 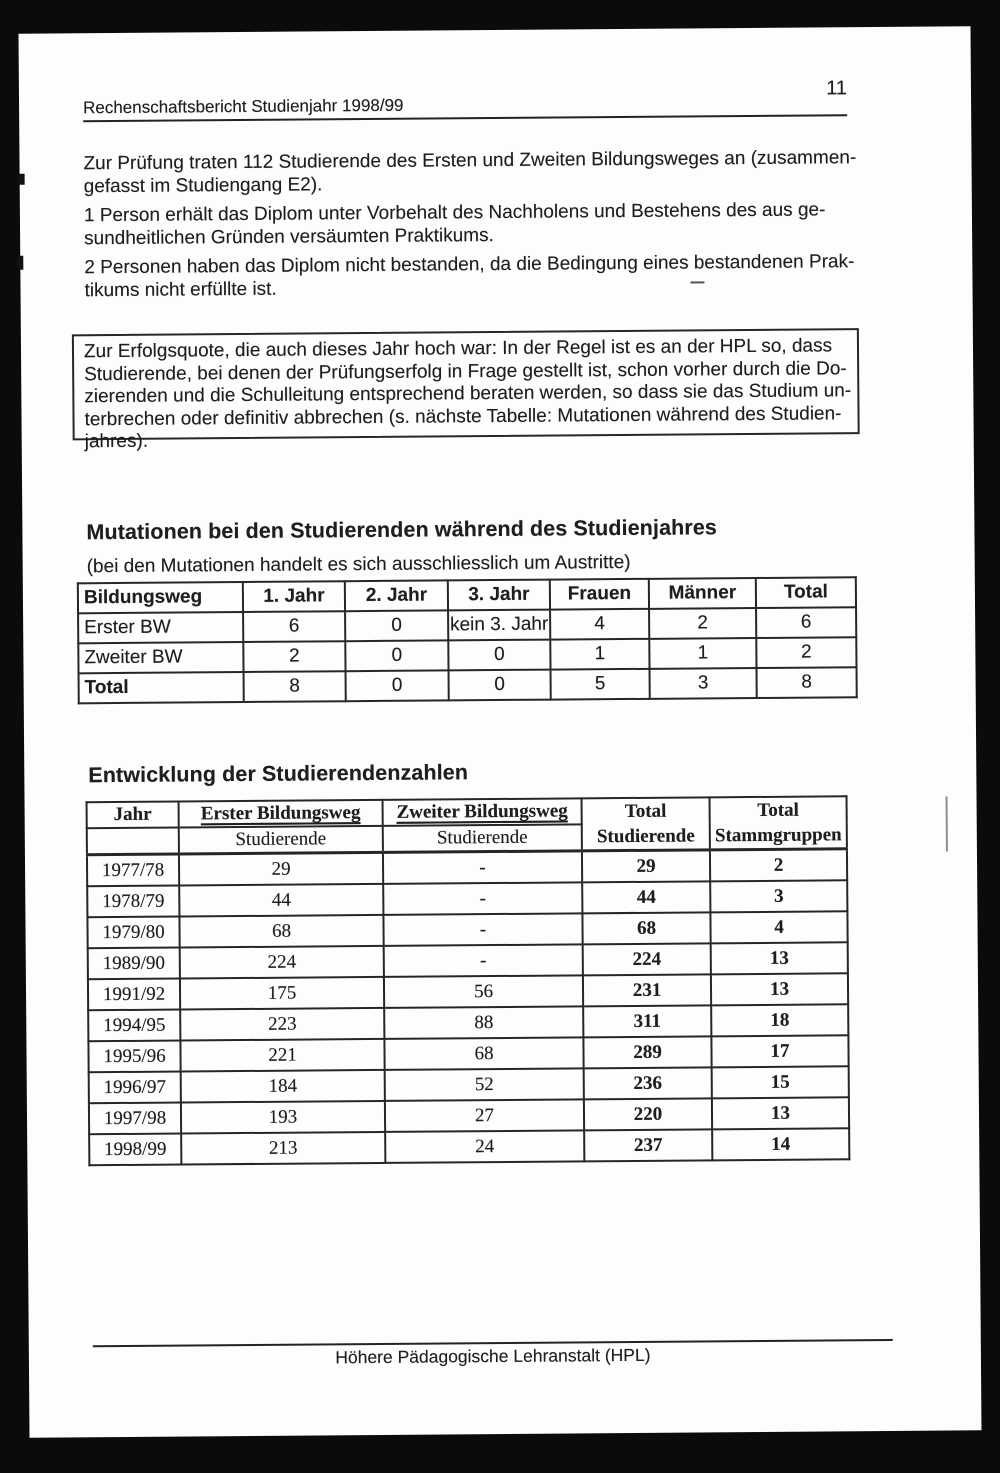 What do you see at coordinates (499, 625) in the screenshot?
I see `table-cell: kein 3. Jahr` at bounding box center [499, 625].